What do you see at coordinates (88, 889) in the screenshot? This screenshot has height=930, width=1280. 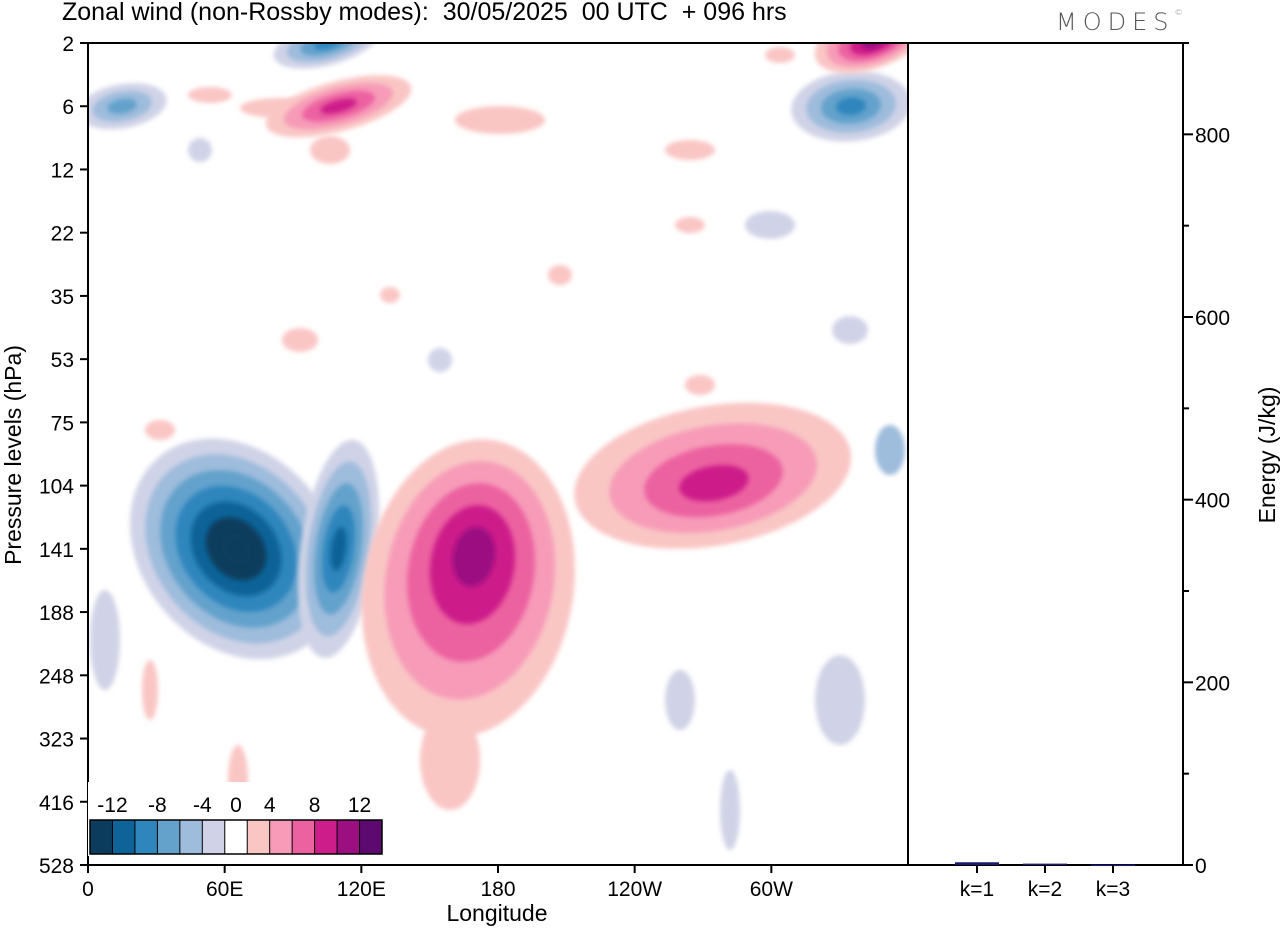 I see `x-tick-label: 0` at bounding box center [88, 889].